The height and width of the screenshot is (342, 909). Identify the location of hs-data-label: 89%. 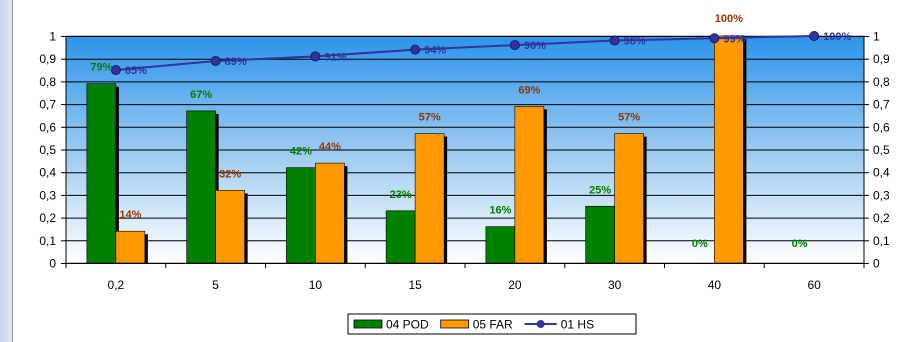
(236, 62).